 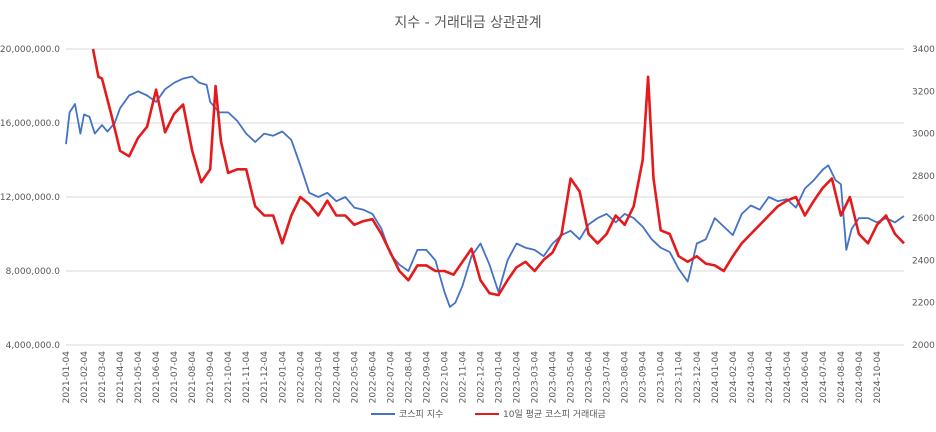 What do you see at coordinates (467, 23) in the screenshot?
I see `chart-title: 지수 - 거래대금 상관관계` at bounding box center [467, 23].